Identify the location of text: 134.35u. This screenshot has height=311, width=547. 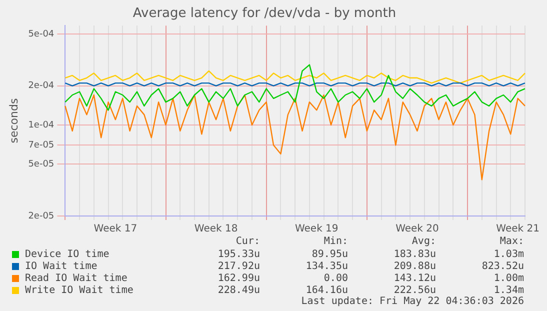
(326, 266).